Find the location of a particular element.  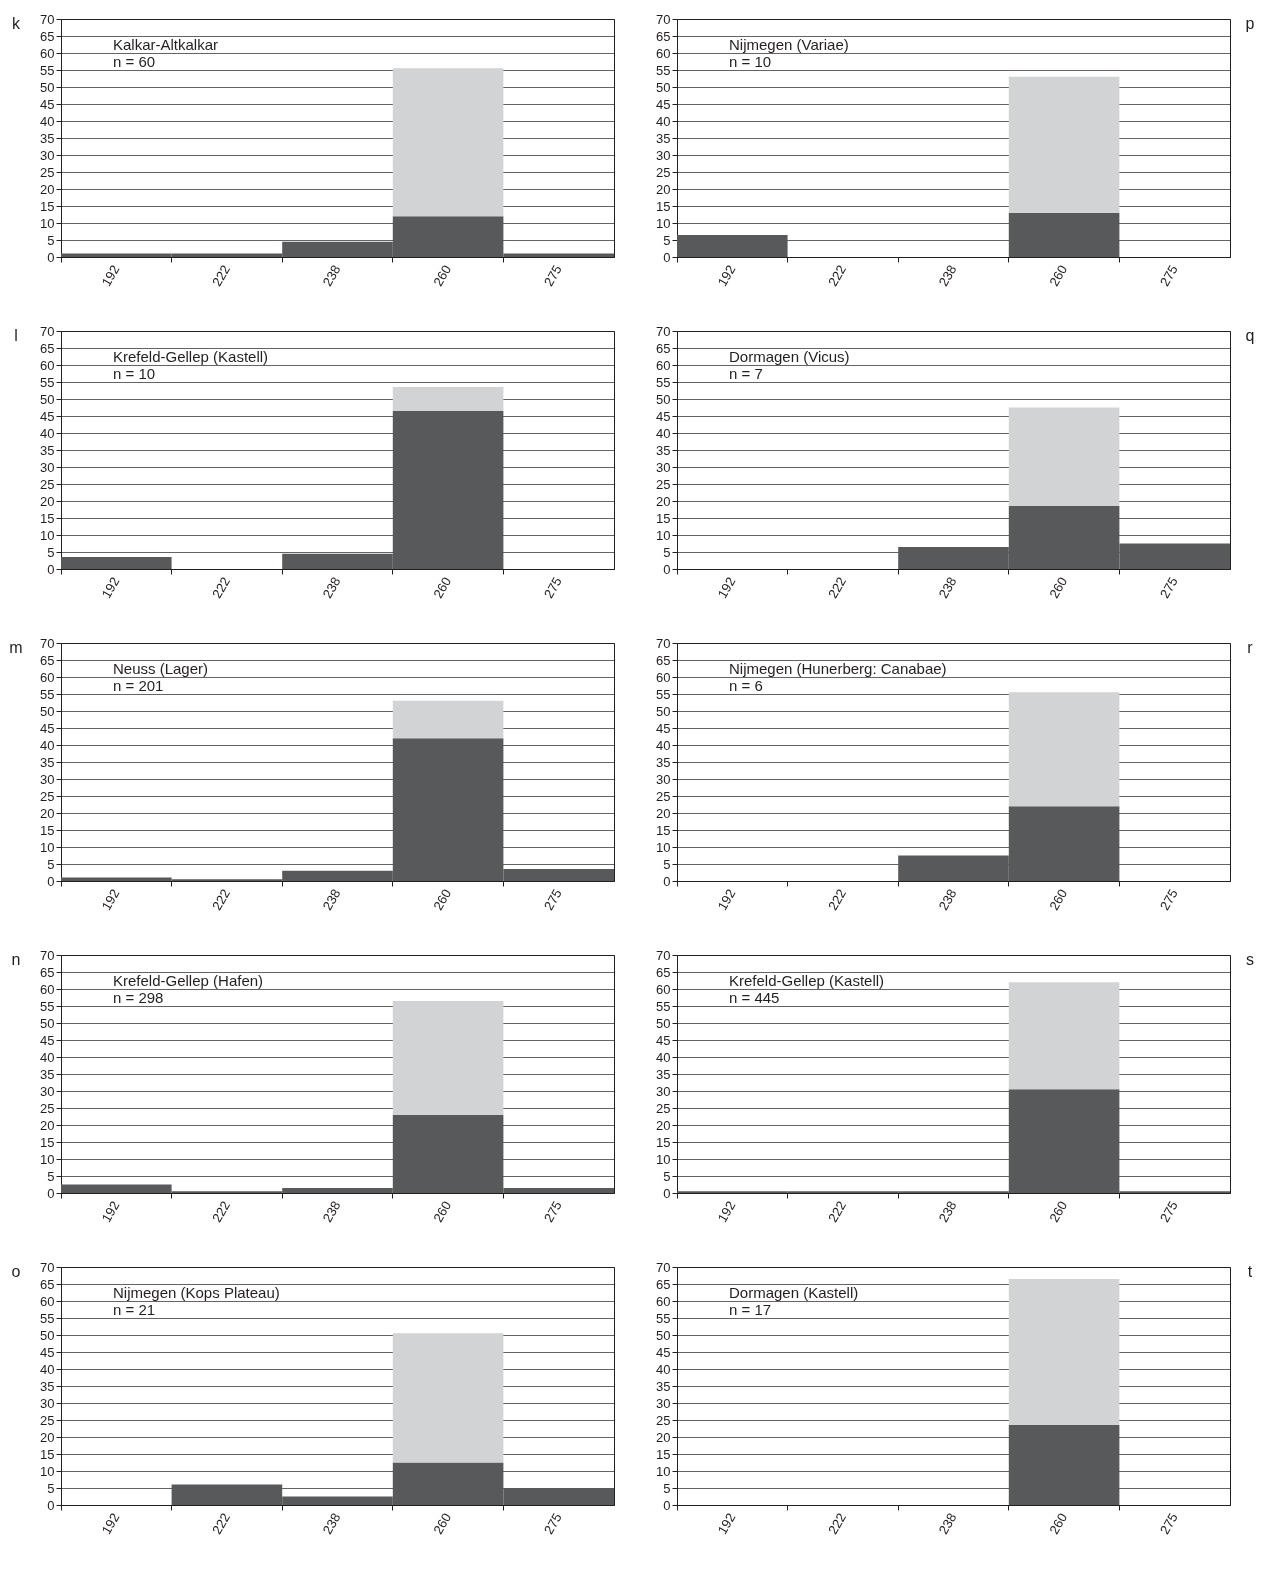

text: t is located at coordinates (1250, 1271).